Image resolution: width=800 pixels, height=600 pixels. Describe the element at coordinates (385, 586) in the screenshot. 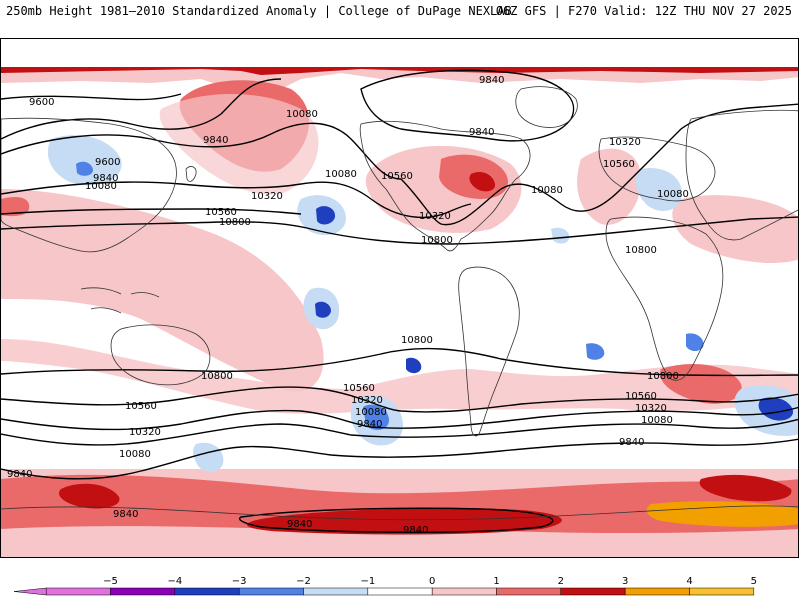

I see `colorbar-svg: −5 −4 −3 −2 −1 0 1 2 3 4 5` at that location.